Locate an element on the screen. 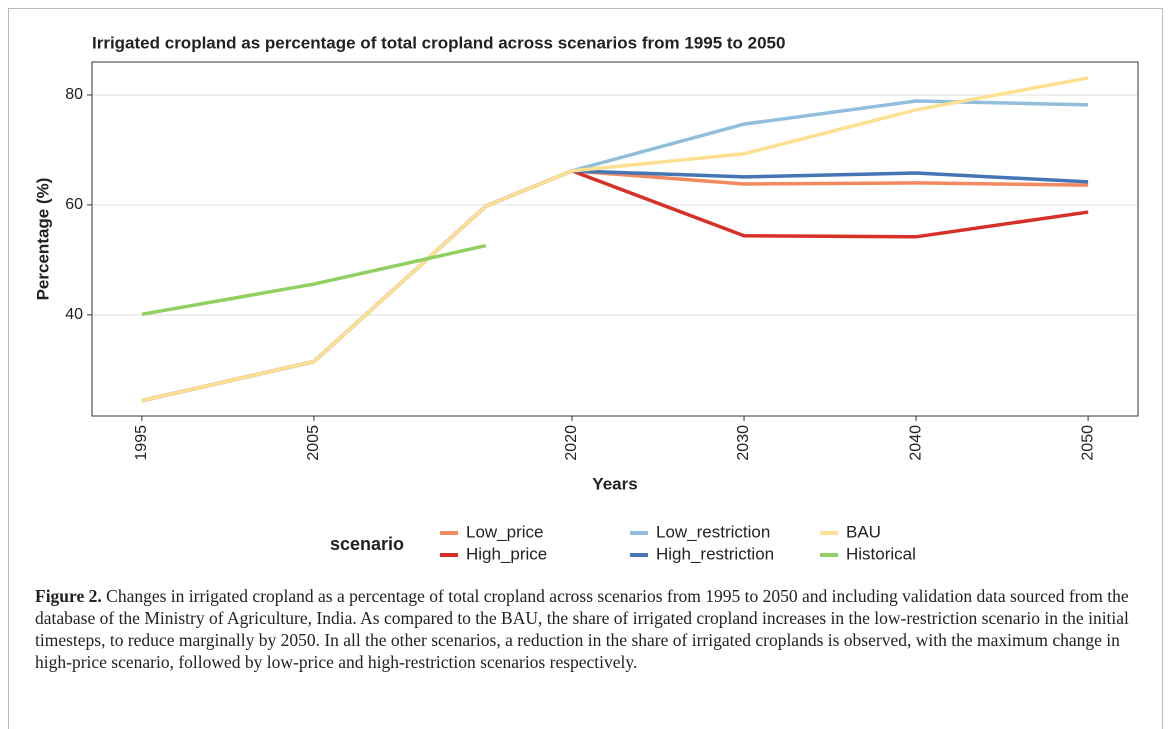 This screenshot has height=729, width=1170. x-tick-label: 2050 is located at coordinates (1087, 443).